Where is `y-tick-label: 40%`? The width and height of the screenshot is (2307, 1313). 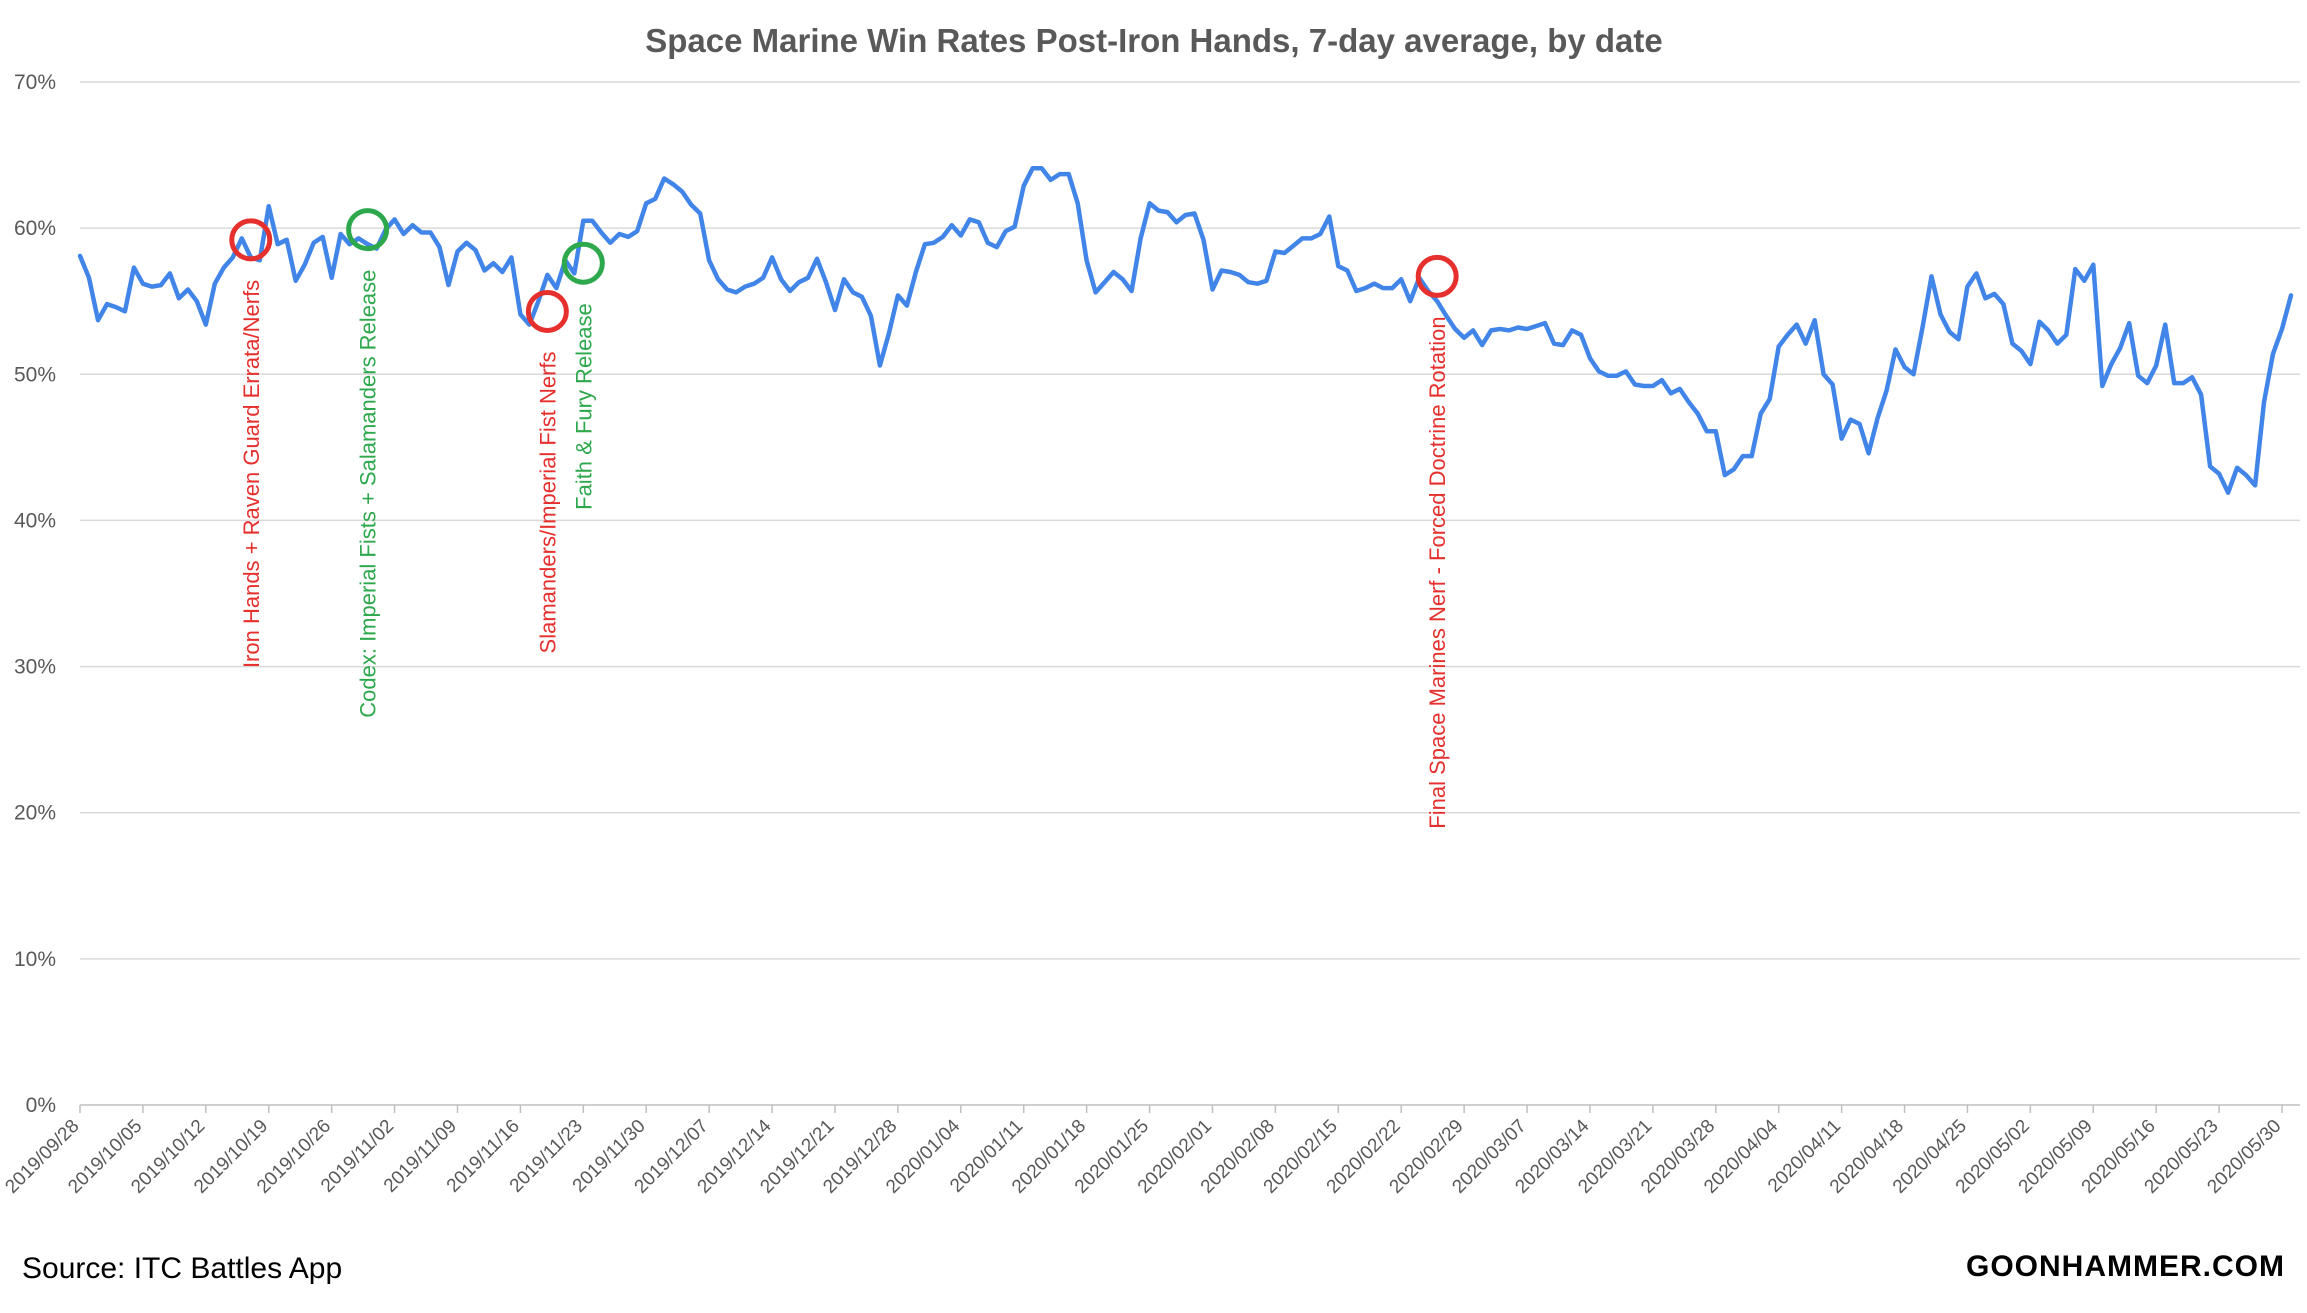
y-tick-label: 40% is located at coordinates (35, 520).